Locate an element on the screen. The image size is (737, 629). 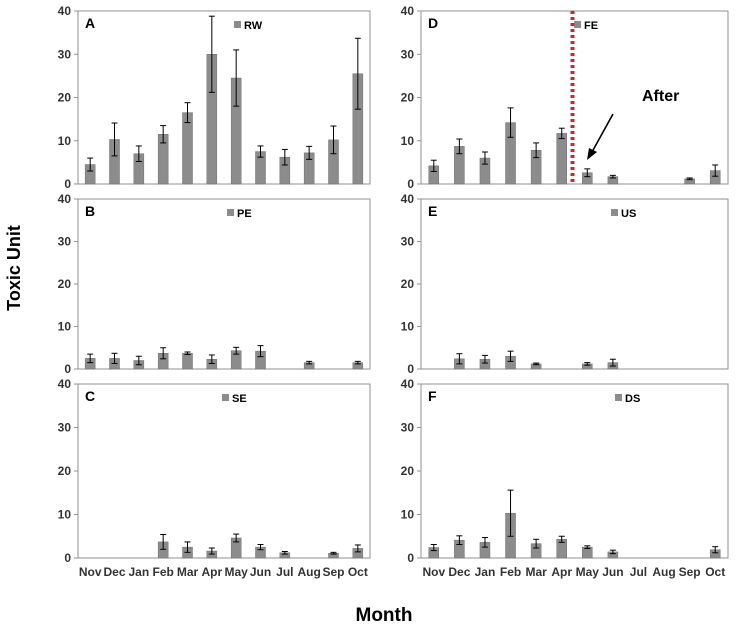
panel-letter: B is located at coordinates (90, 211).